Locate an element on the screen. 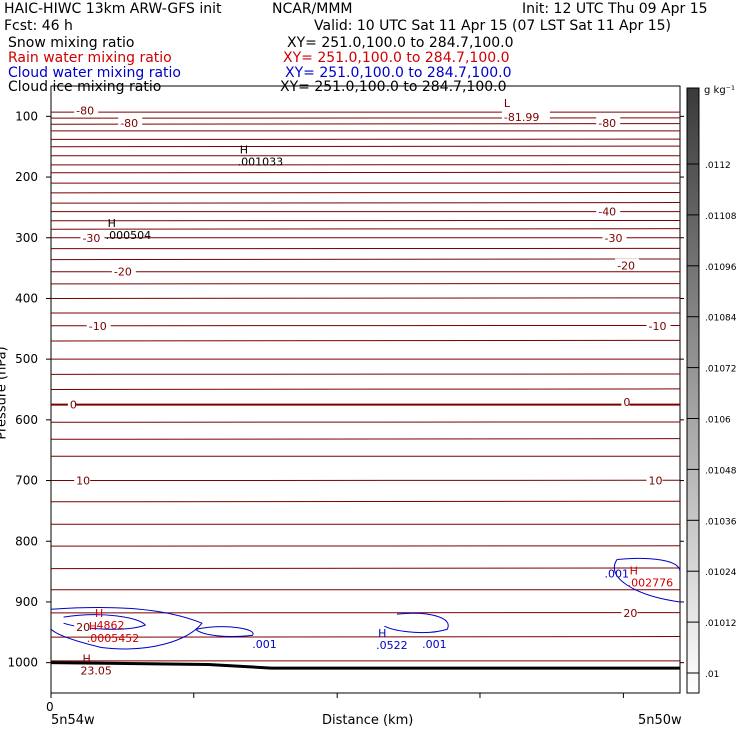 This screenshot has height=740, width=740. colorbar-label: .01108 is located at coordinates (721, 217).